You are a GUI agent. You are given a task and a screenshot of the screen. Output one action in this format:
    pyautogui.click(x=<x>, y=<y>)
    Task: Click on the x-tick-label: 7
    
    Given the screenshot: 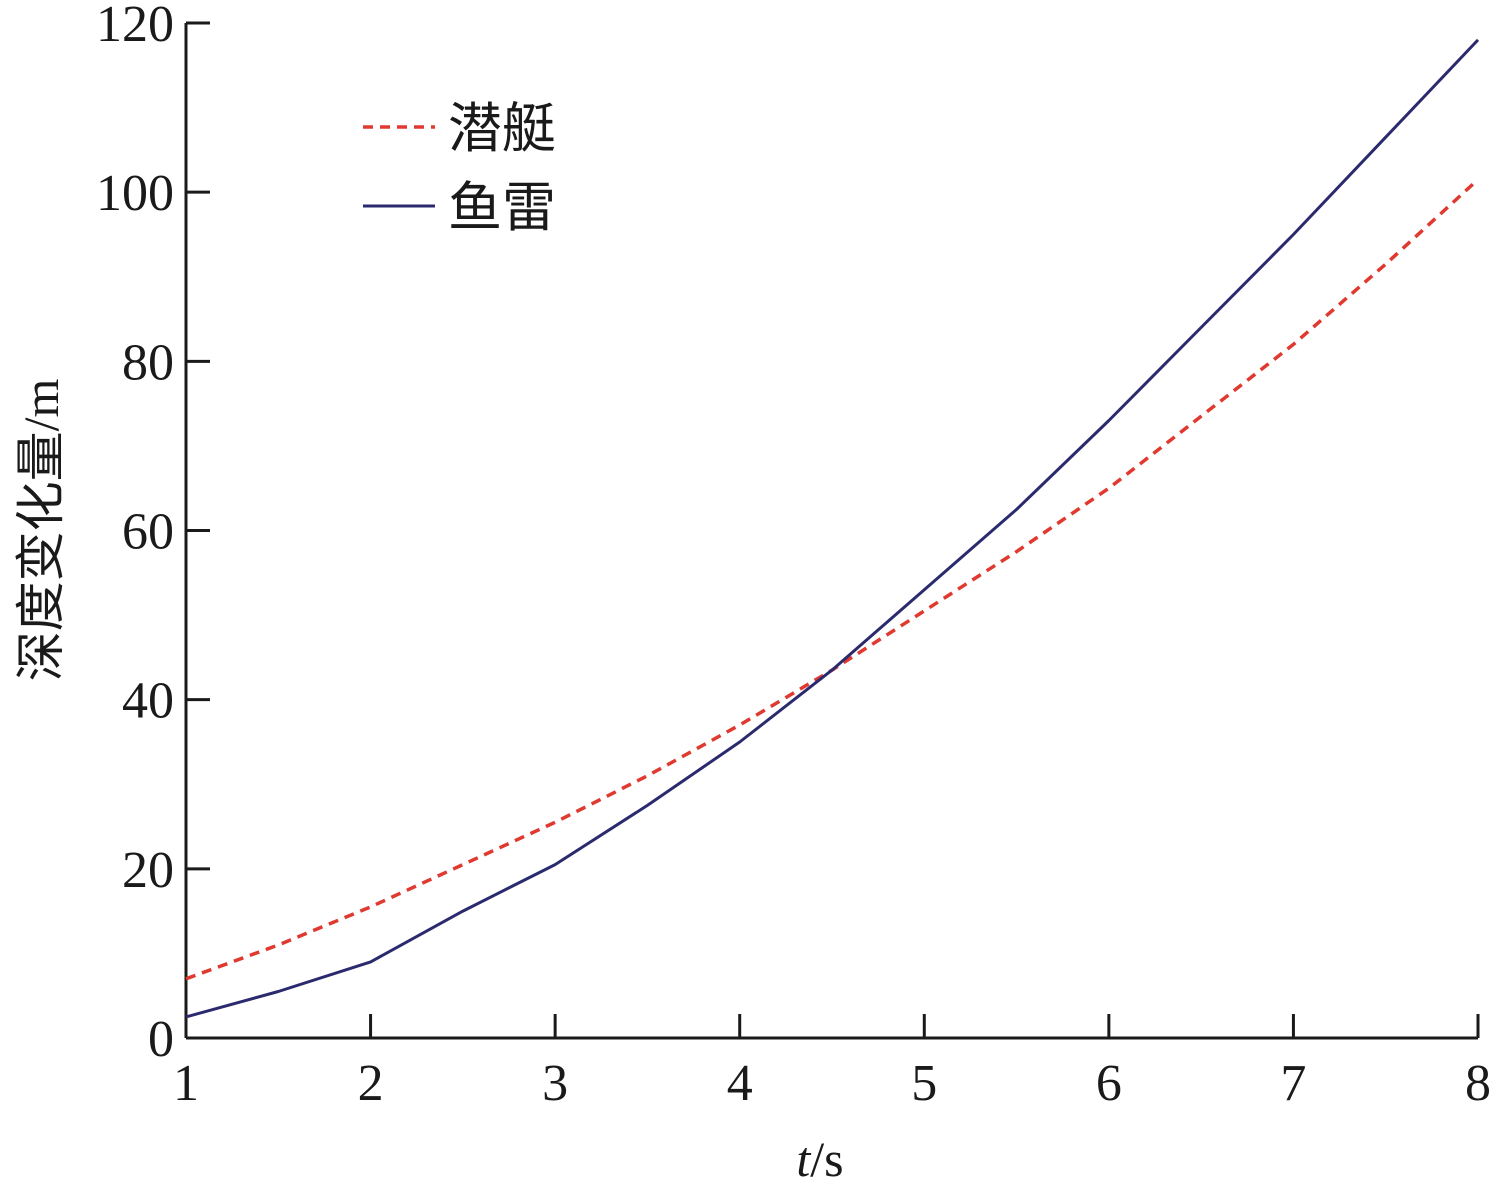 What is the action you would take?
    pyautogui.click(x=1293, y=1083)
    